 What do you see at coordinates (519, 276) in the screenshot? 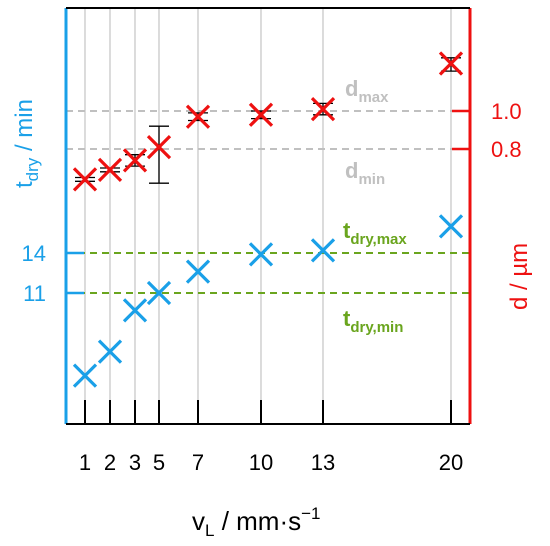
I see `right-axis-title: d / µm` at bounding box center [519, 276].